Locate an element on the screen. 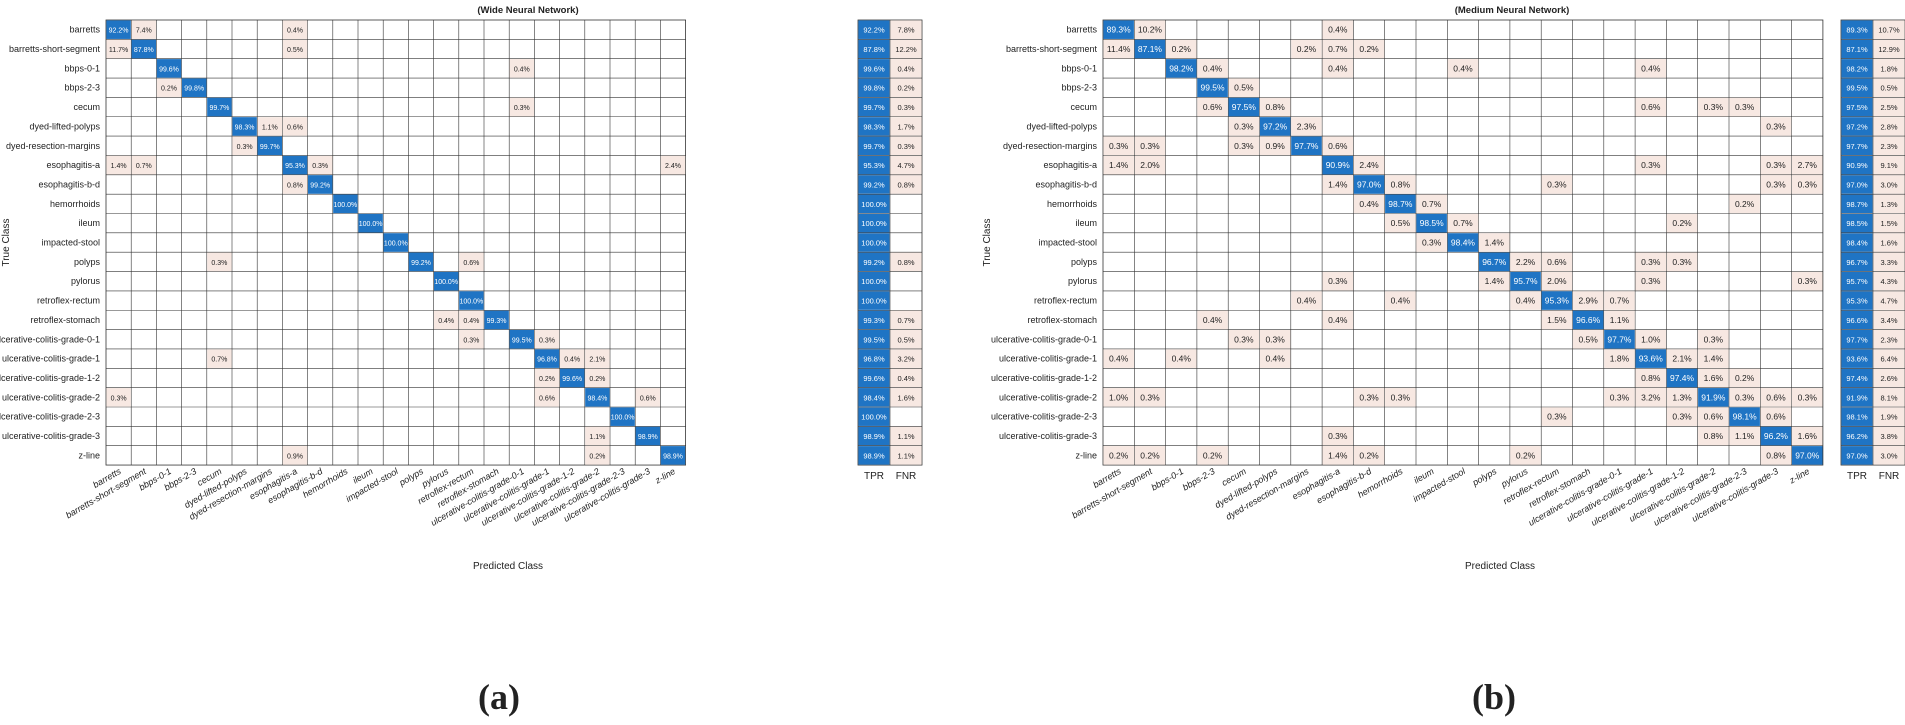 The height and width of the screenshot is (725, 1905). row-label: z-line is located at coordinates (1086, 455).